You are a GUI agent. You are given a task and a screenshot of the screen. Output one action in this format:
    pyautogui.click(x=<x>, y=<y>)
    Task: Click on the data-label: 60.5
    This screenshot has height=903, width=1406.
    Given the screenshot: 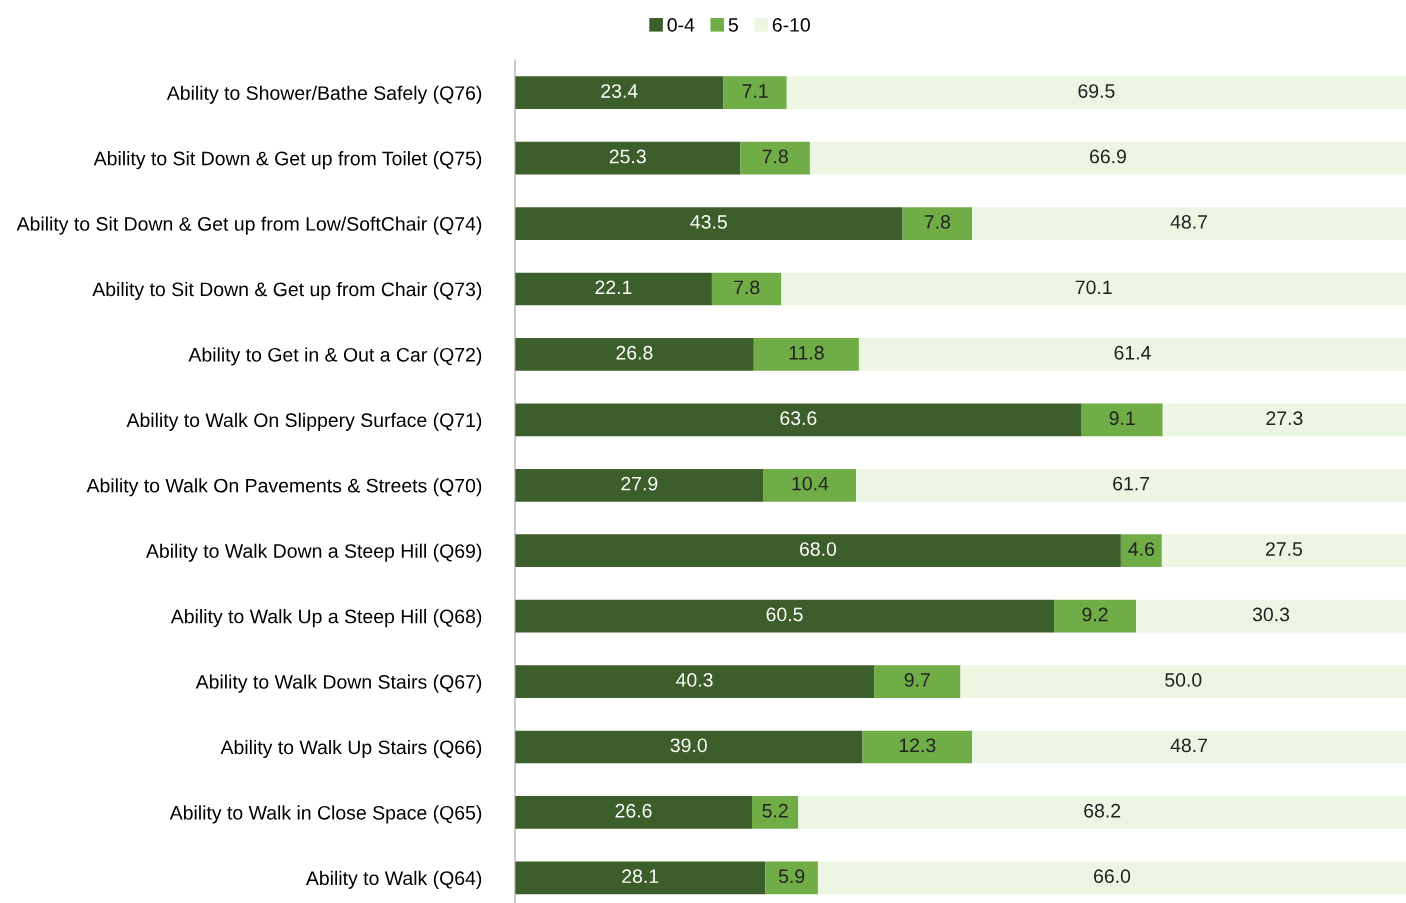 What is the action you would take?
    pyautogui.click(x=784, y=614)
    